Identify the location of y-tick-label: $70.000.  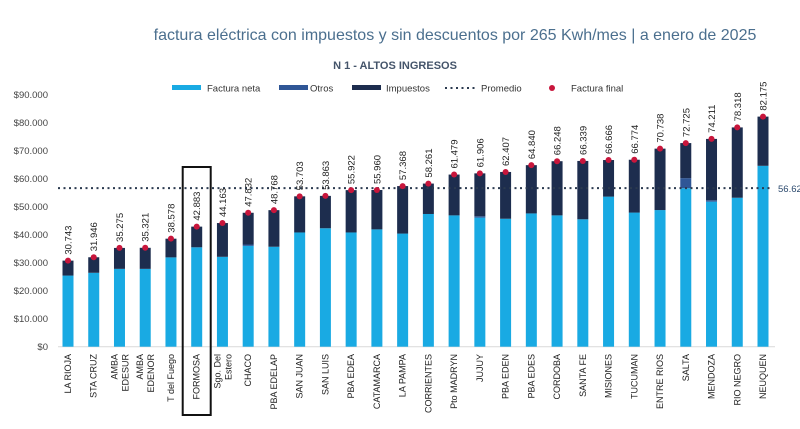
(31, 151).